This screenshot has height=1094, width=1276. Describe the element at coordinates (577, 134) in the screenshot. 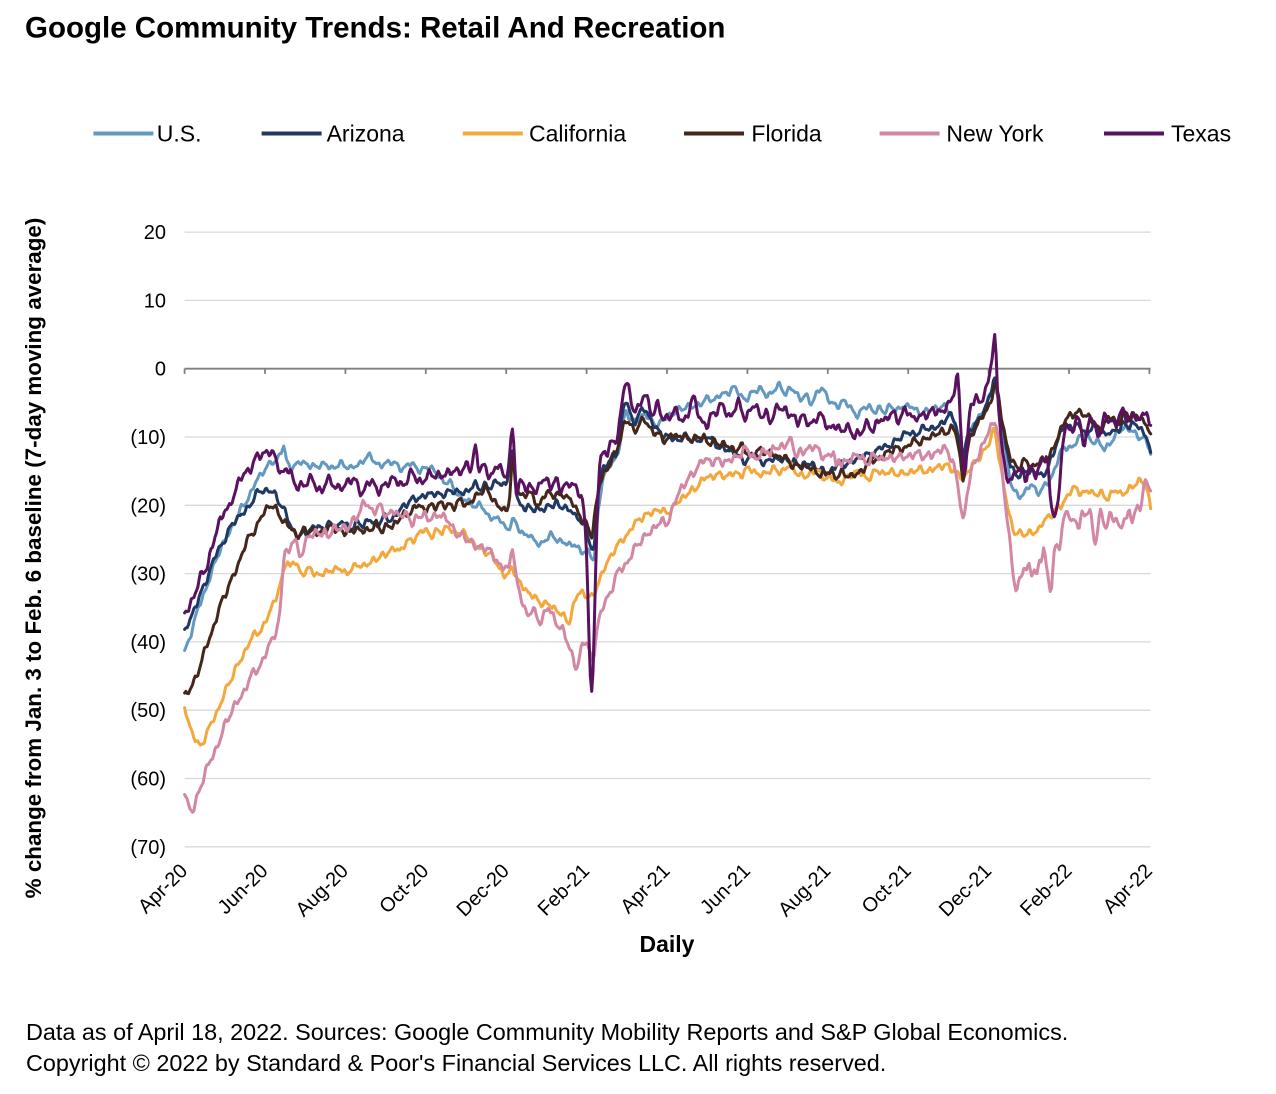

I see `svg-text: California` at that location.